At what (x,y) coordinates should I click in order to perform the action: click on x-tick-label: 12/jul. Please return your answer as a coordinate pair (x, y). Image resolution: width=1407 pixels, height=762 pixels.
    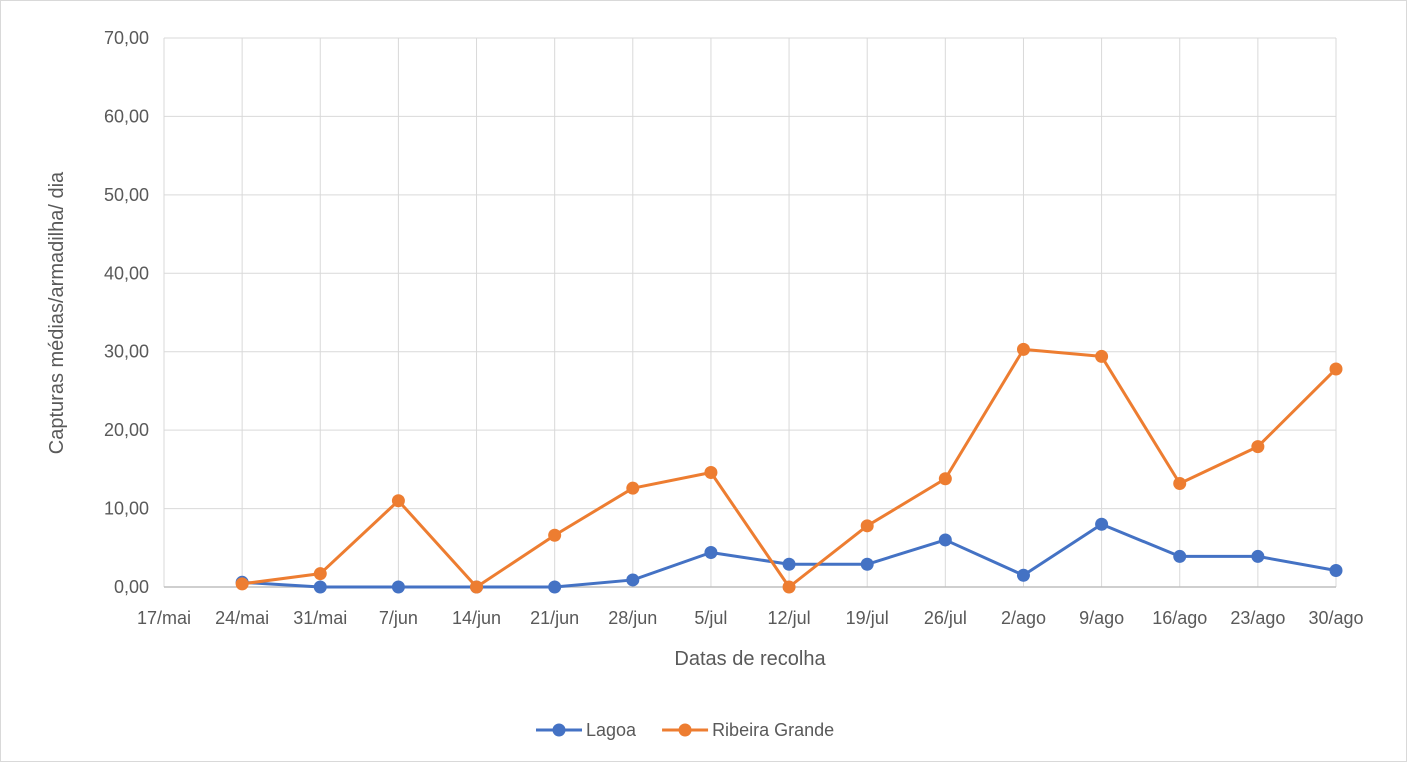
    Looking at the image, I should click on (789, 618).